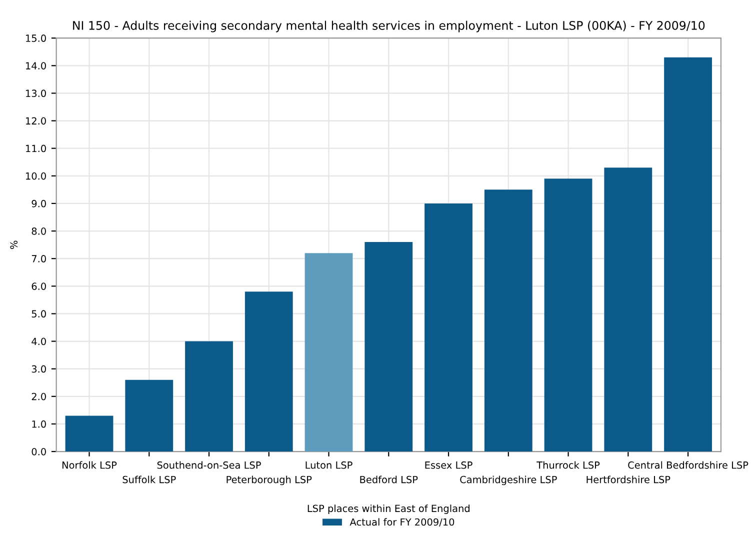  I want to click on x-tick-label: Southend-on-Sea LSP, so click(209, 465).